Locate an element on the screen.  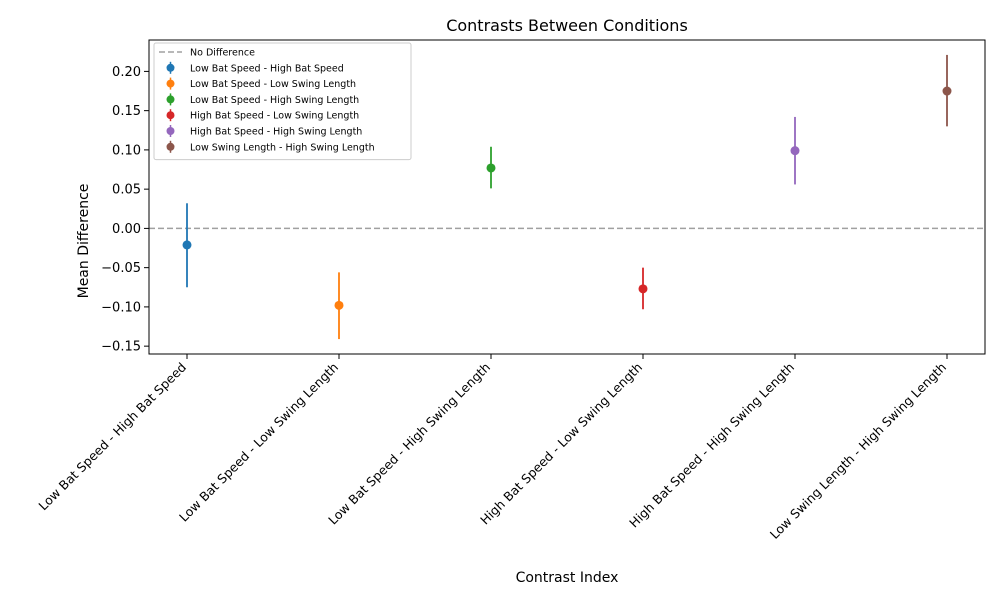
y-tick-label: 0.05 is located at coordinates (126, 190).